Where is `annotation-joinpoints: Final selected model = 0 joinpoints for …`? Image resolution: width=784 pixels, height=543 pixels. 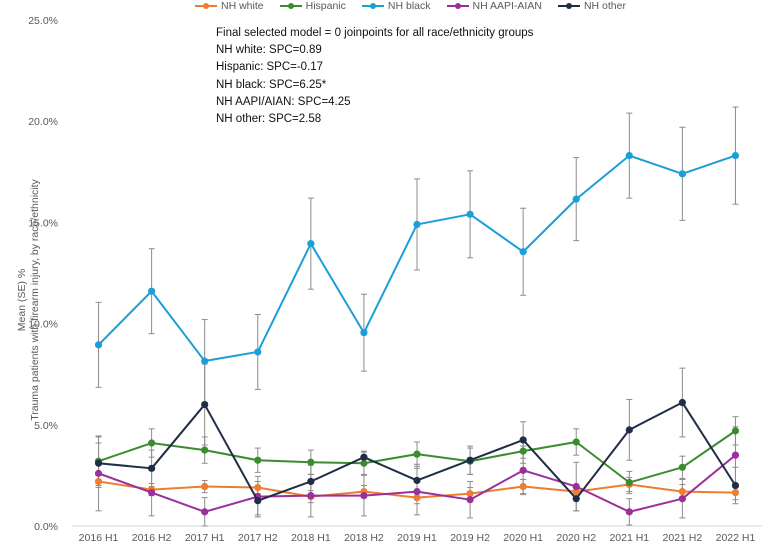 annotation-joinpoints: Final selected model = 0 joinpoints for … is located at coordinates (375, 33).